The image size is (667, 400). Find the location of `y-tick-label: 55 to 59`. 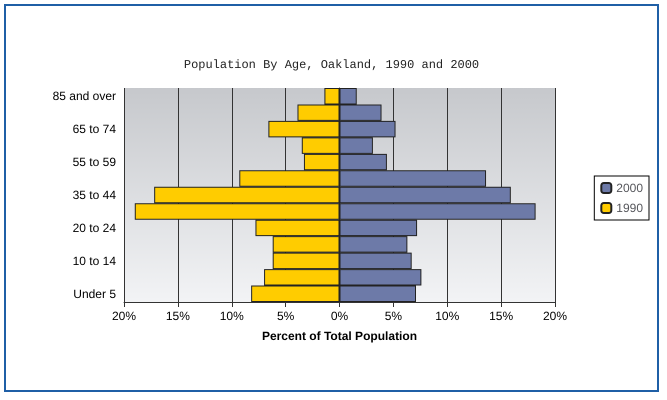

y-tick-label: 55 to 59 is located at coordinates (94, 162).